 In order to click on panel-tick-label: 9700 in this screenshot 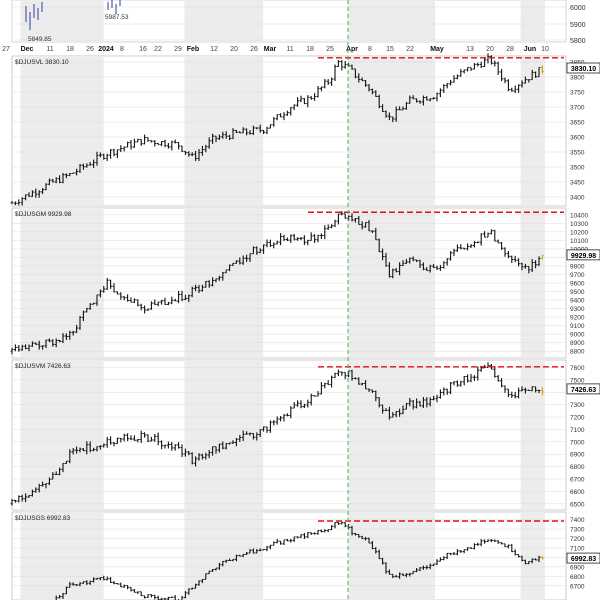, I will do `click(577, 275)`.